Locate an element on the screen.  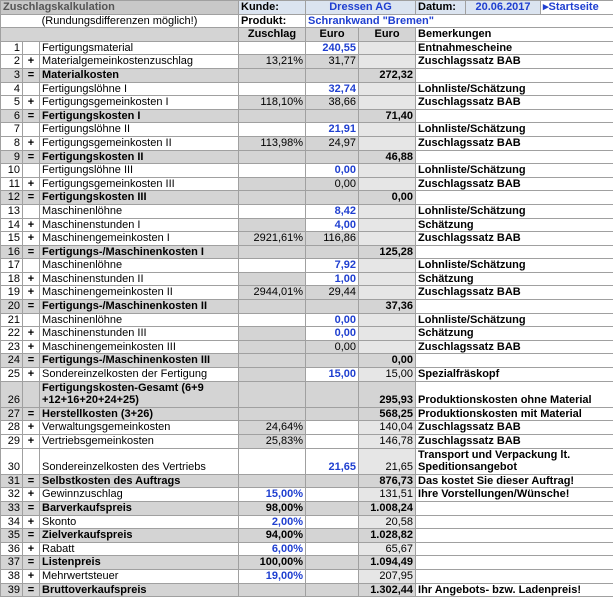
row: 9 = Fertigungskosten II 46,88 is located at coordinates (306, 157).